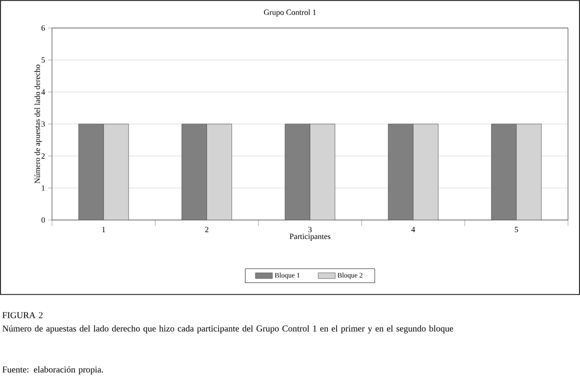  Describe the element at coordinates (22, 315) in the screenshot. I see `text: FIGURA 2` at that location.